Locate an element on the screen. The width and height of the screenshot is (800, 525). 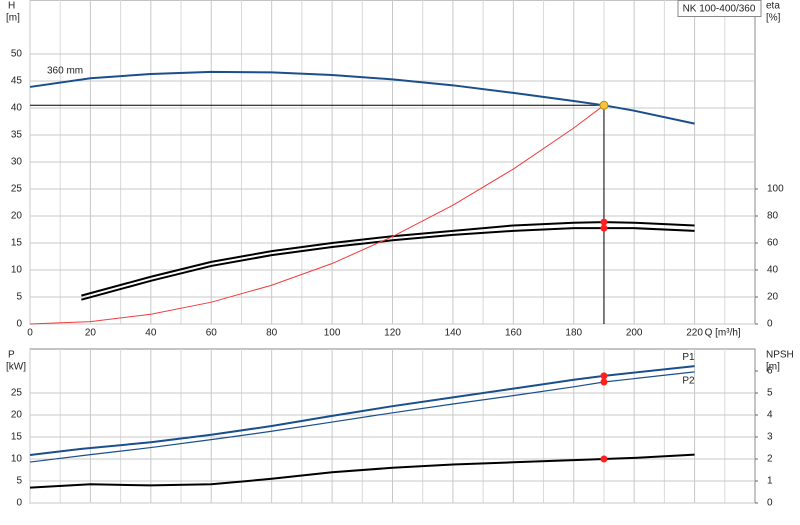
legend-box is located at coordinates (719, 8).